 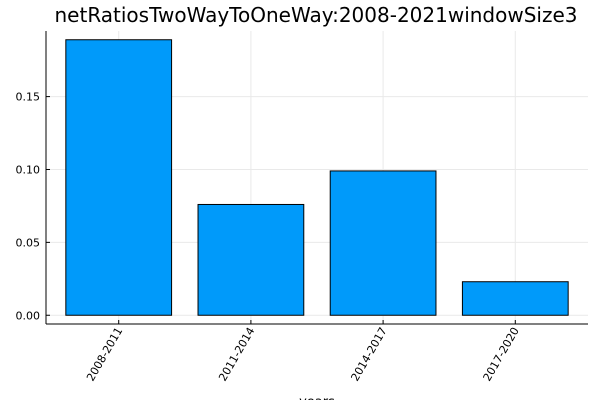 I want to click on x-axis-label: years, so click(x=317, y=397).